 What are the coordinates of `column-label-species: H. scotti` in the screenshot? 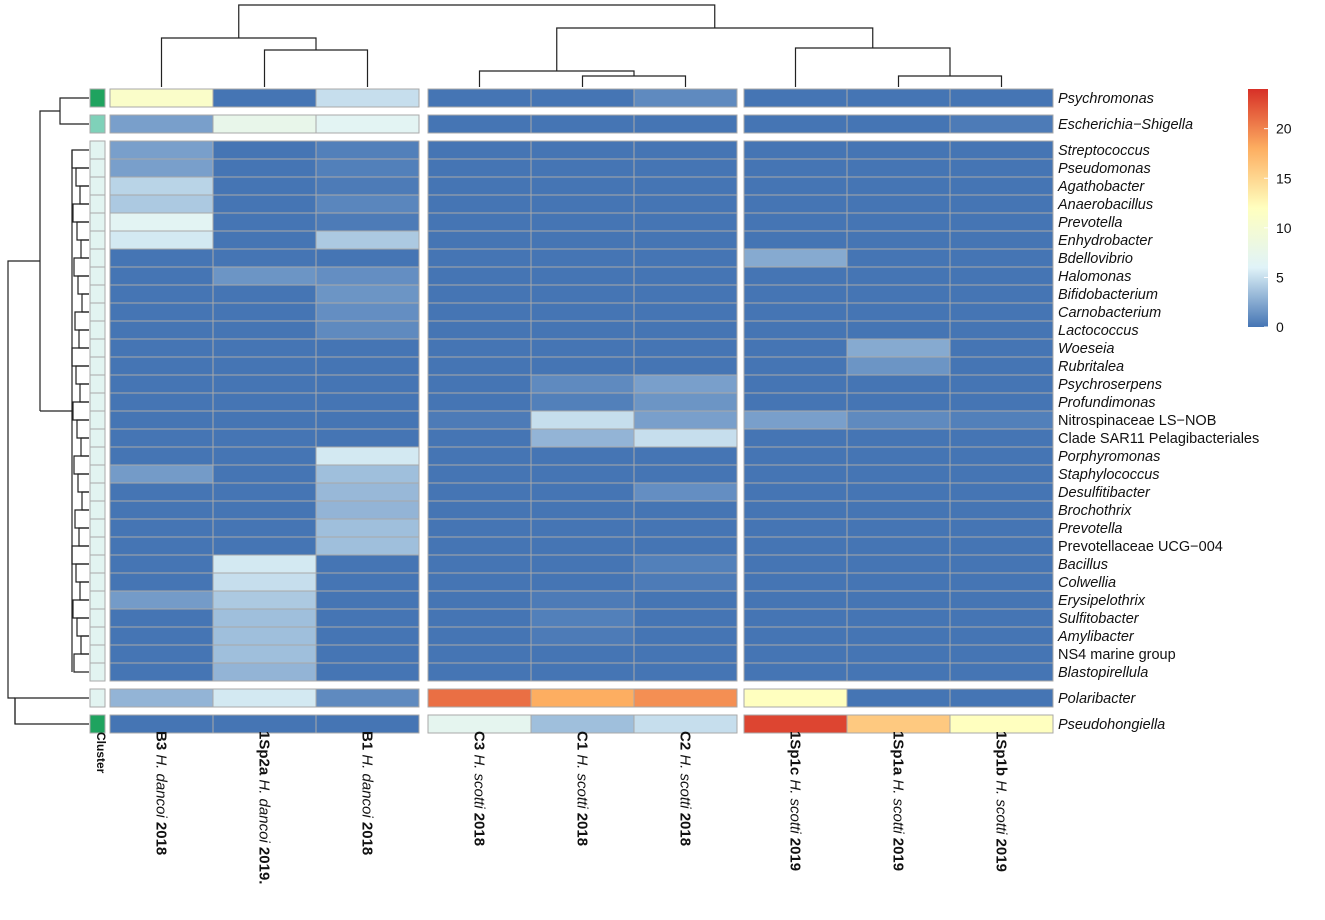 It's located at (479, 783).